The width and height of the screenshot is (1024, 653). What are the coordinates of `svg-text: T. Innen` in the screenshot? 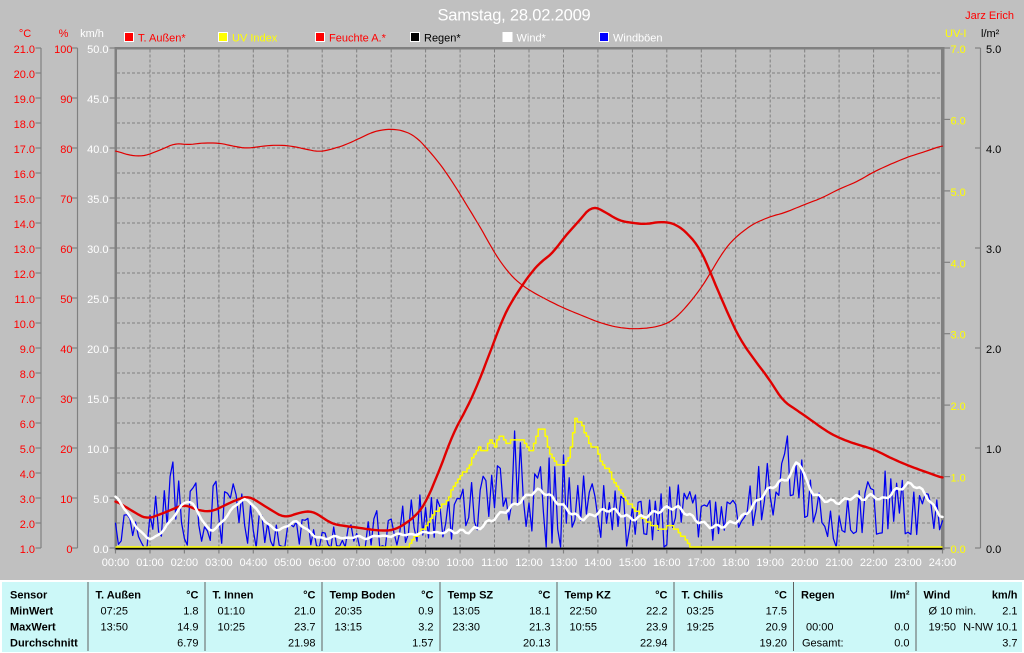 It's located at (233, 595).